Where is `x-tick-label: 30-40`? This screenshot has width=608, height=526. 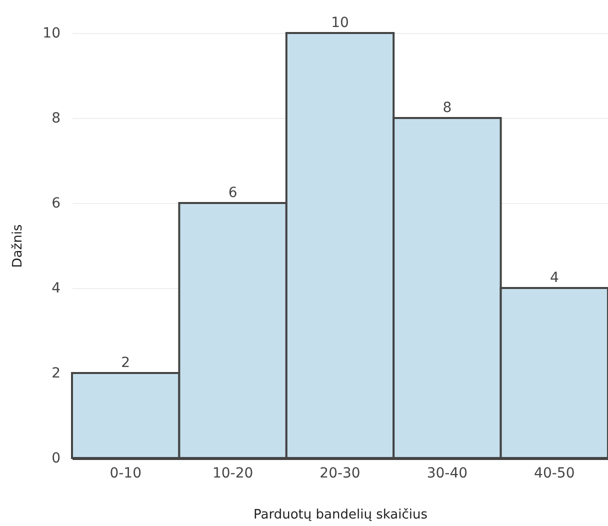
x-tick-label: 30-40 is located at coordinates (447, 474).